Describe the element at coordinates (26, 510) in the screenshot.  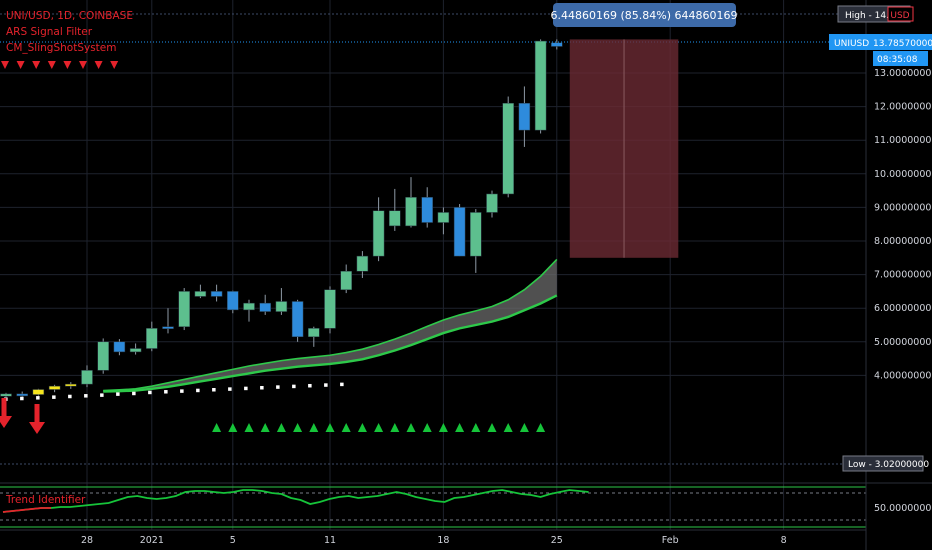
I see `osc-line-red` at that location.